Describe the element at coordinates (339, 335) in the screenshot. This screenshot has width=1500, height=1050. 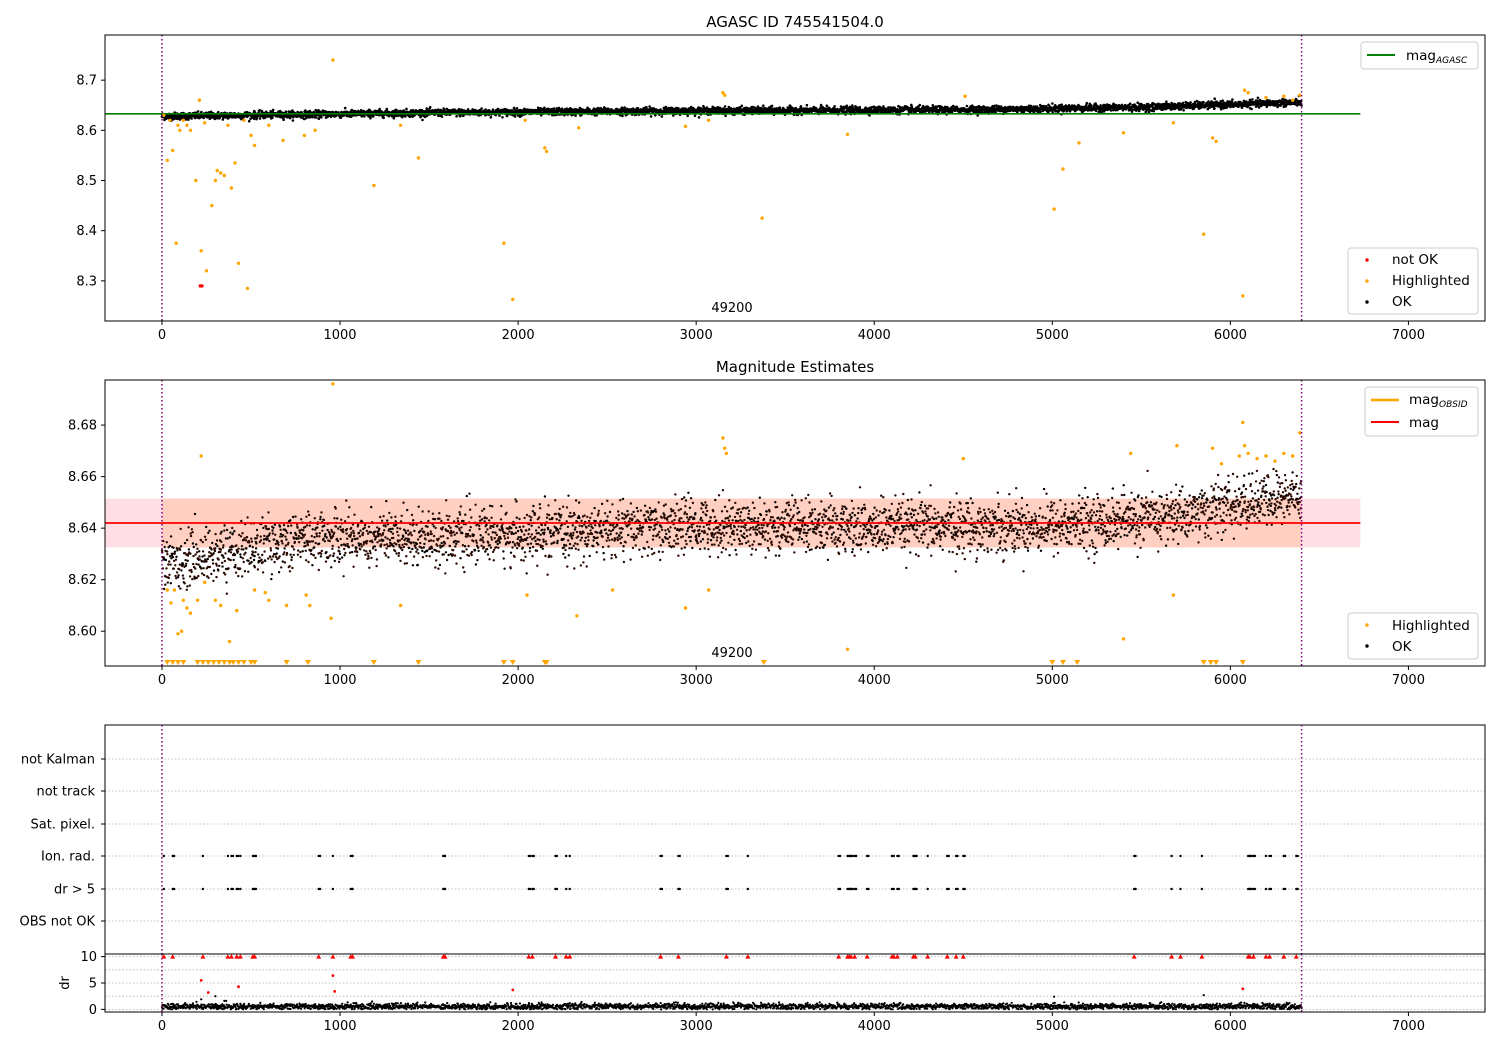
I see `x-tick-label: 1000` at that location.